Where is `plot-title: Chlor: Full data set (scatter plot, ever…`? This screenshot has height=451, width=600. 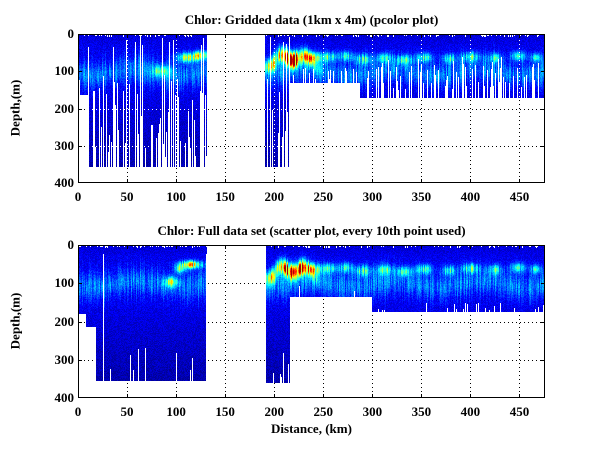 plot-title: Chlor: Full data set (scatter plot, ever… is located at coordinates (311, 230).